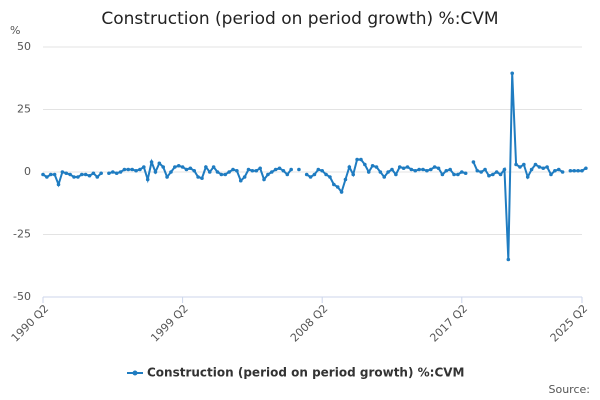  Describe the element at coordinates (24, 109) in the screenshot. I see `y-tick-label: 25` at that location.